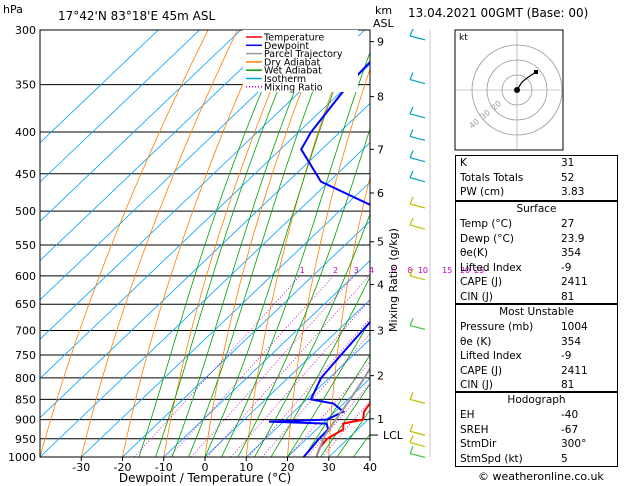  What do you see at coordinates (536, 312) in the screenshot?
I see `most-unstable-title: Most Unstable` at bounding box center [536, 312].